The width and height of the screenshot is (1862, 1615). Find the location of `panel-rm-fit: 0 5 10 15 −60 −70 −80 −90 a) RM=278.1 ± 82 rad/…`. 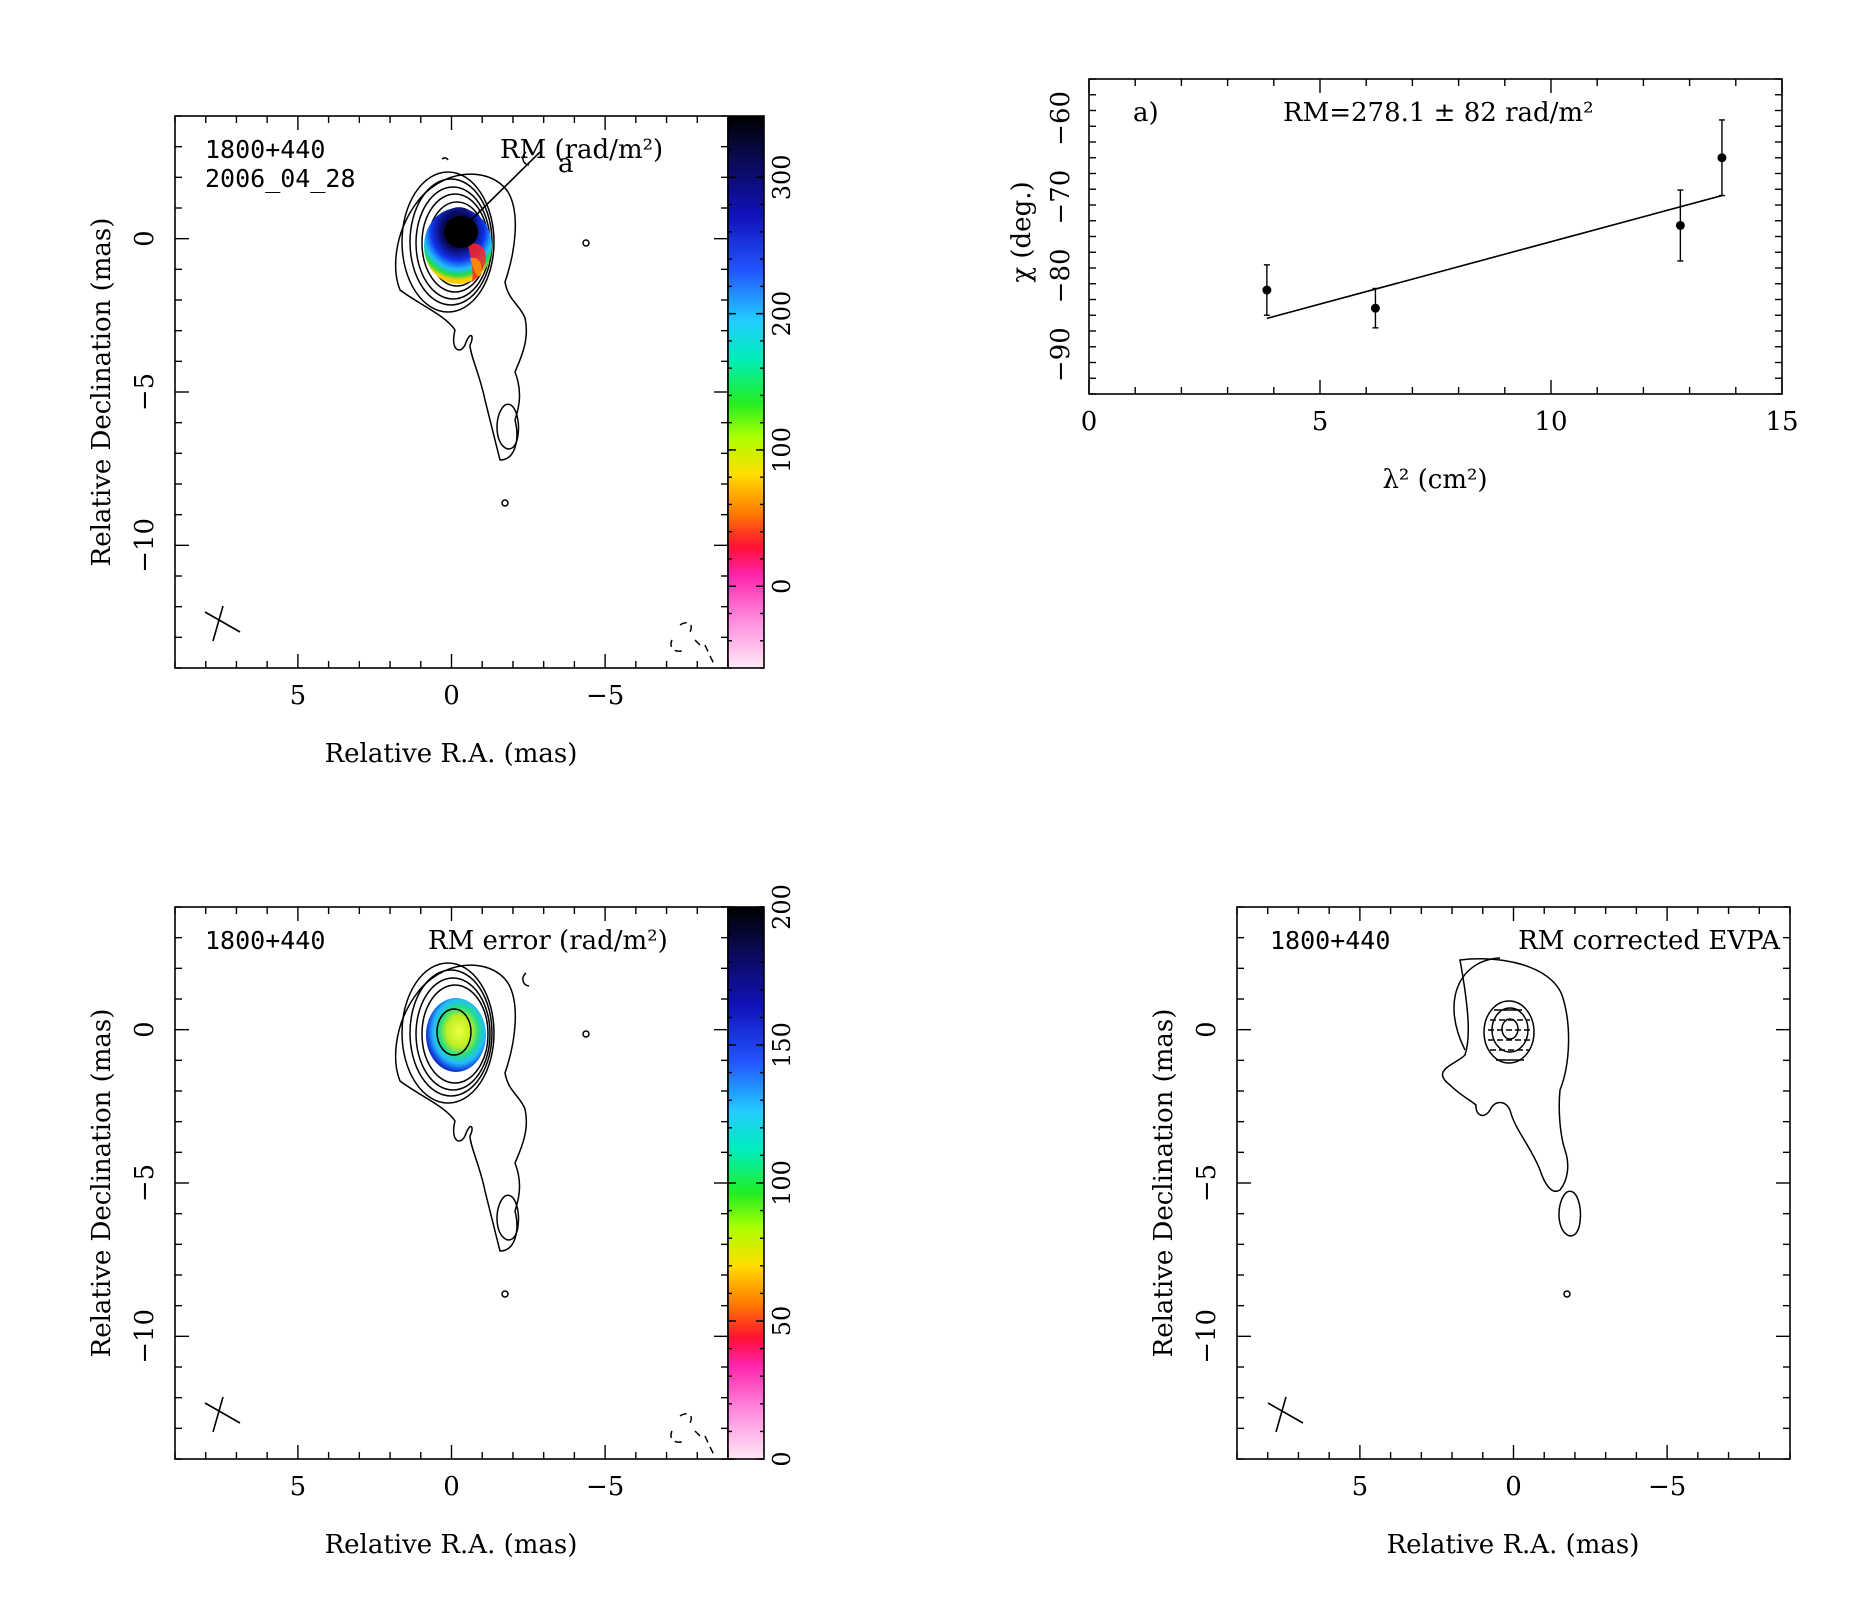

panel-rm-fit: 0 5 10 15 −60 −70 −80 −90 a) RM=278.1 ± 82 rad/… is located at coordinates (1403, 286).